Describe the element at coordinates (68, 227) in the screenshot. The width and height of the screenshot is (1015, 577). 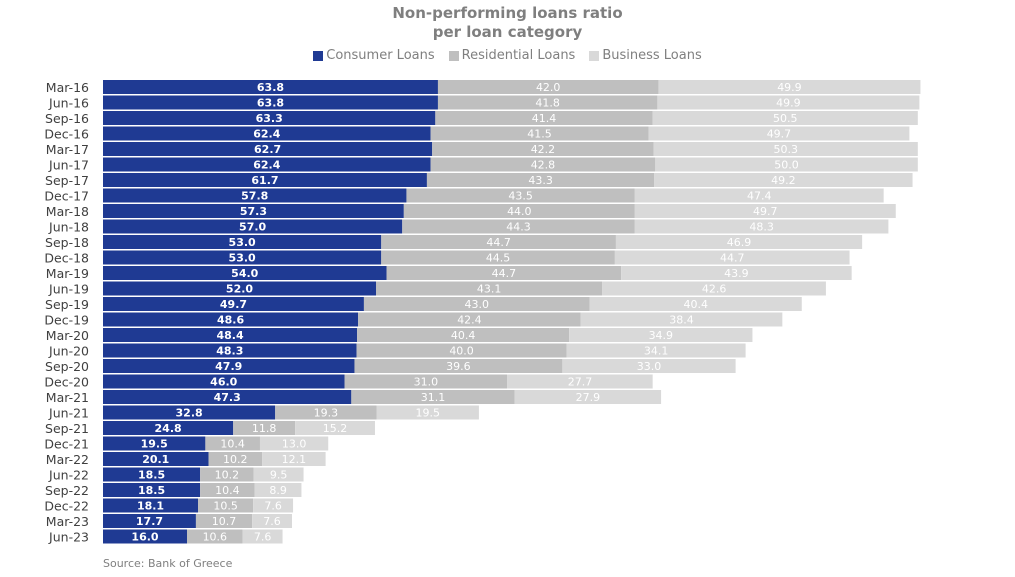
I see `y-tick-label: Jun-18` at that location.